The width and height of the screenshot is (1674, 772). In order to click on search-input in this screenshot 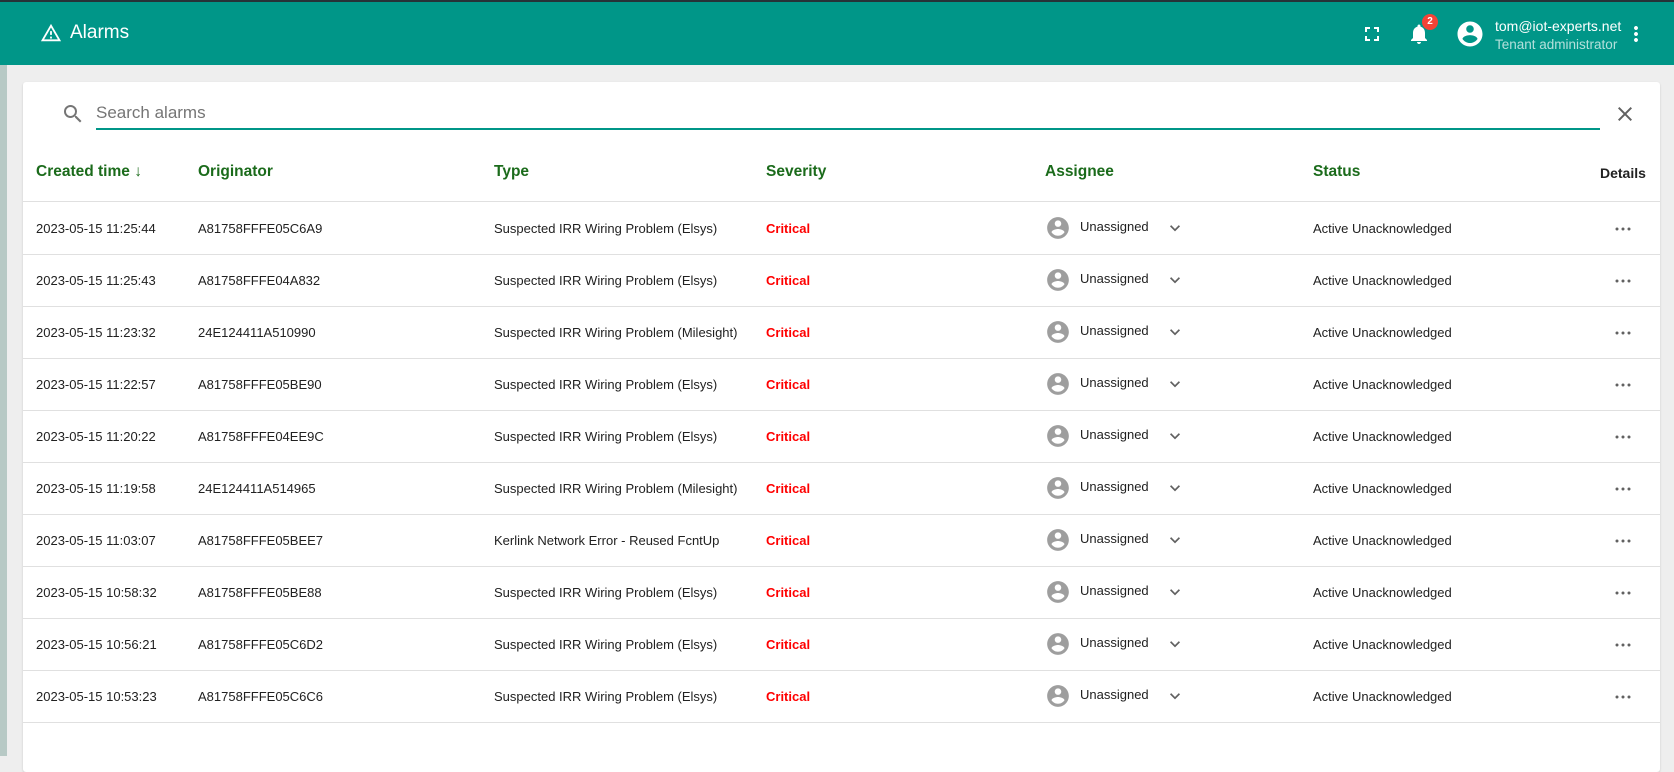, I will do `click(848, 114)`.